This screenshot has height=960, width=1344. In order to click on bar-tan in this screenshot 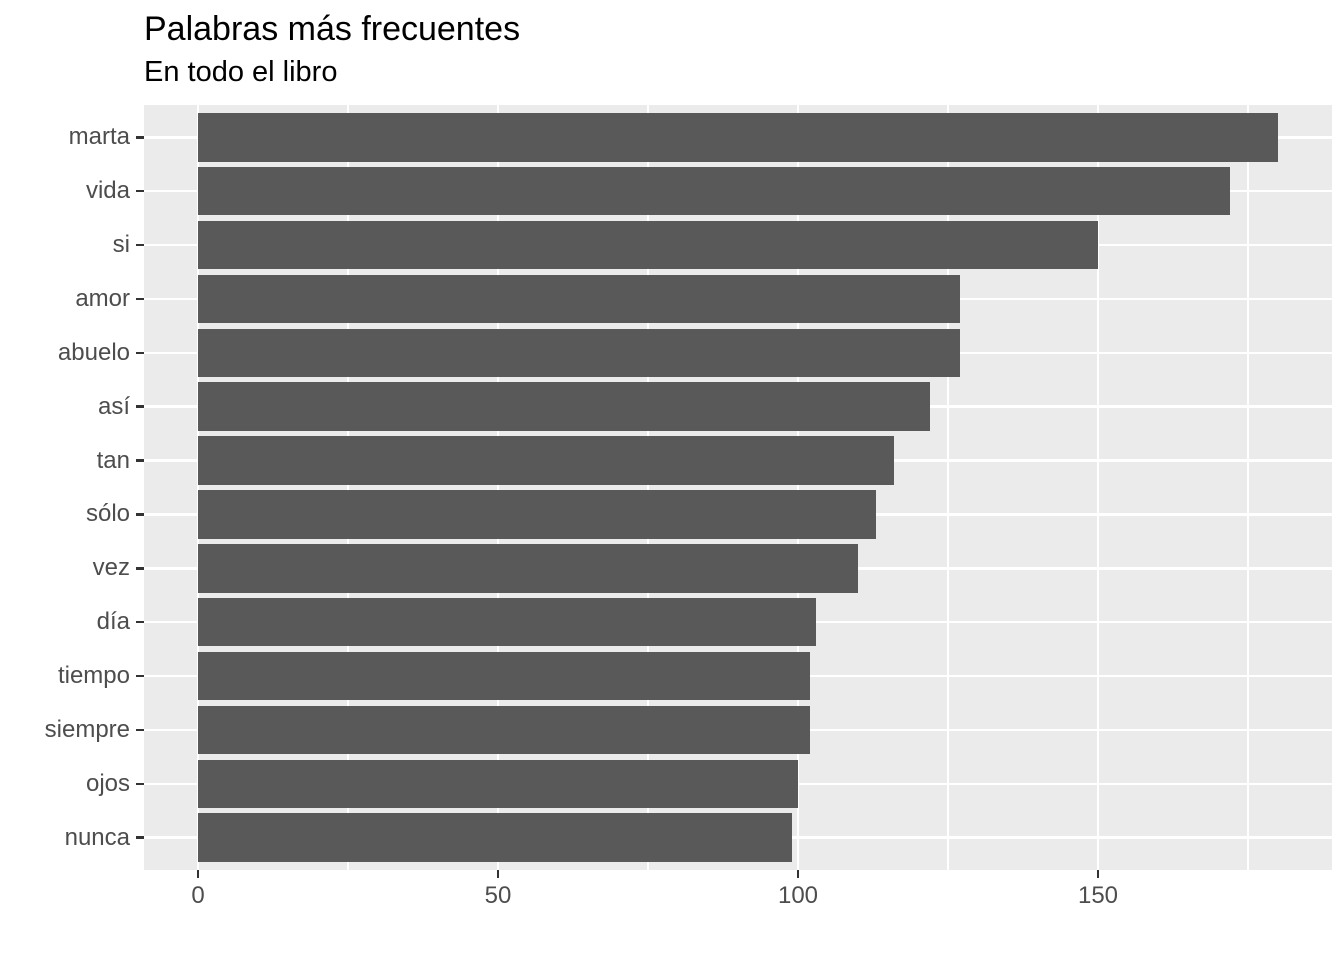, I will do `click(546, 460)`.